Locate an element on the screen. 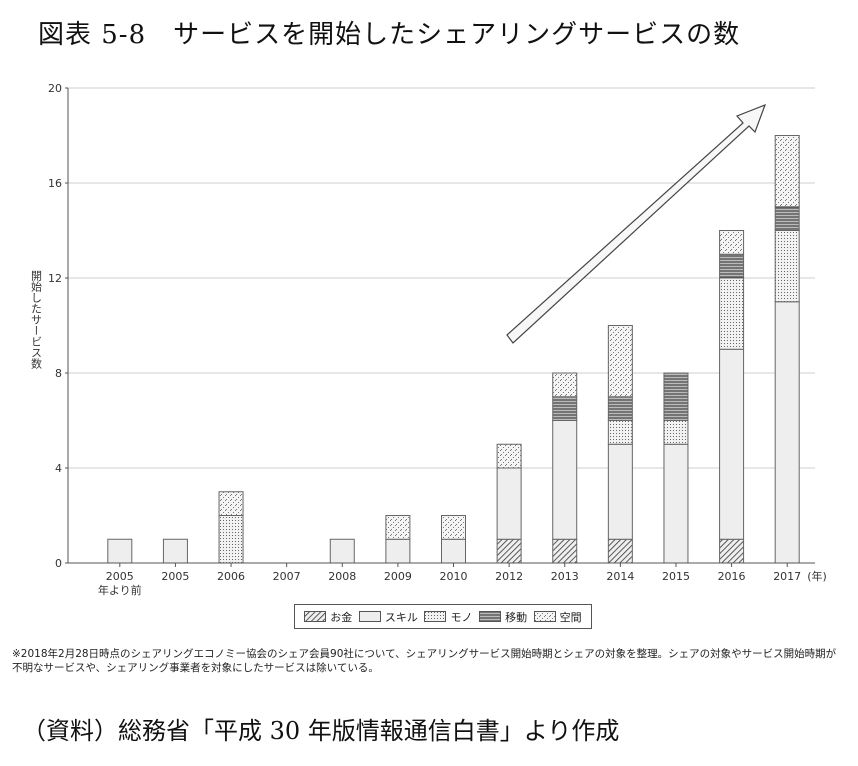  y-tick-label: 8 is located at coordinates (58, 373).